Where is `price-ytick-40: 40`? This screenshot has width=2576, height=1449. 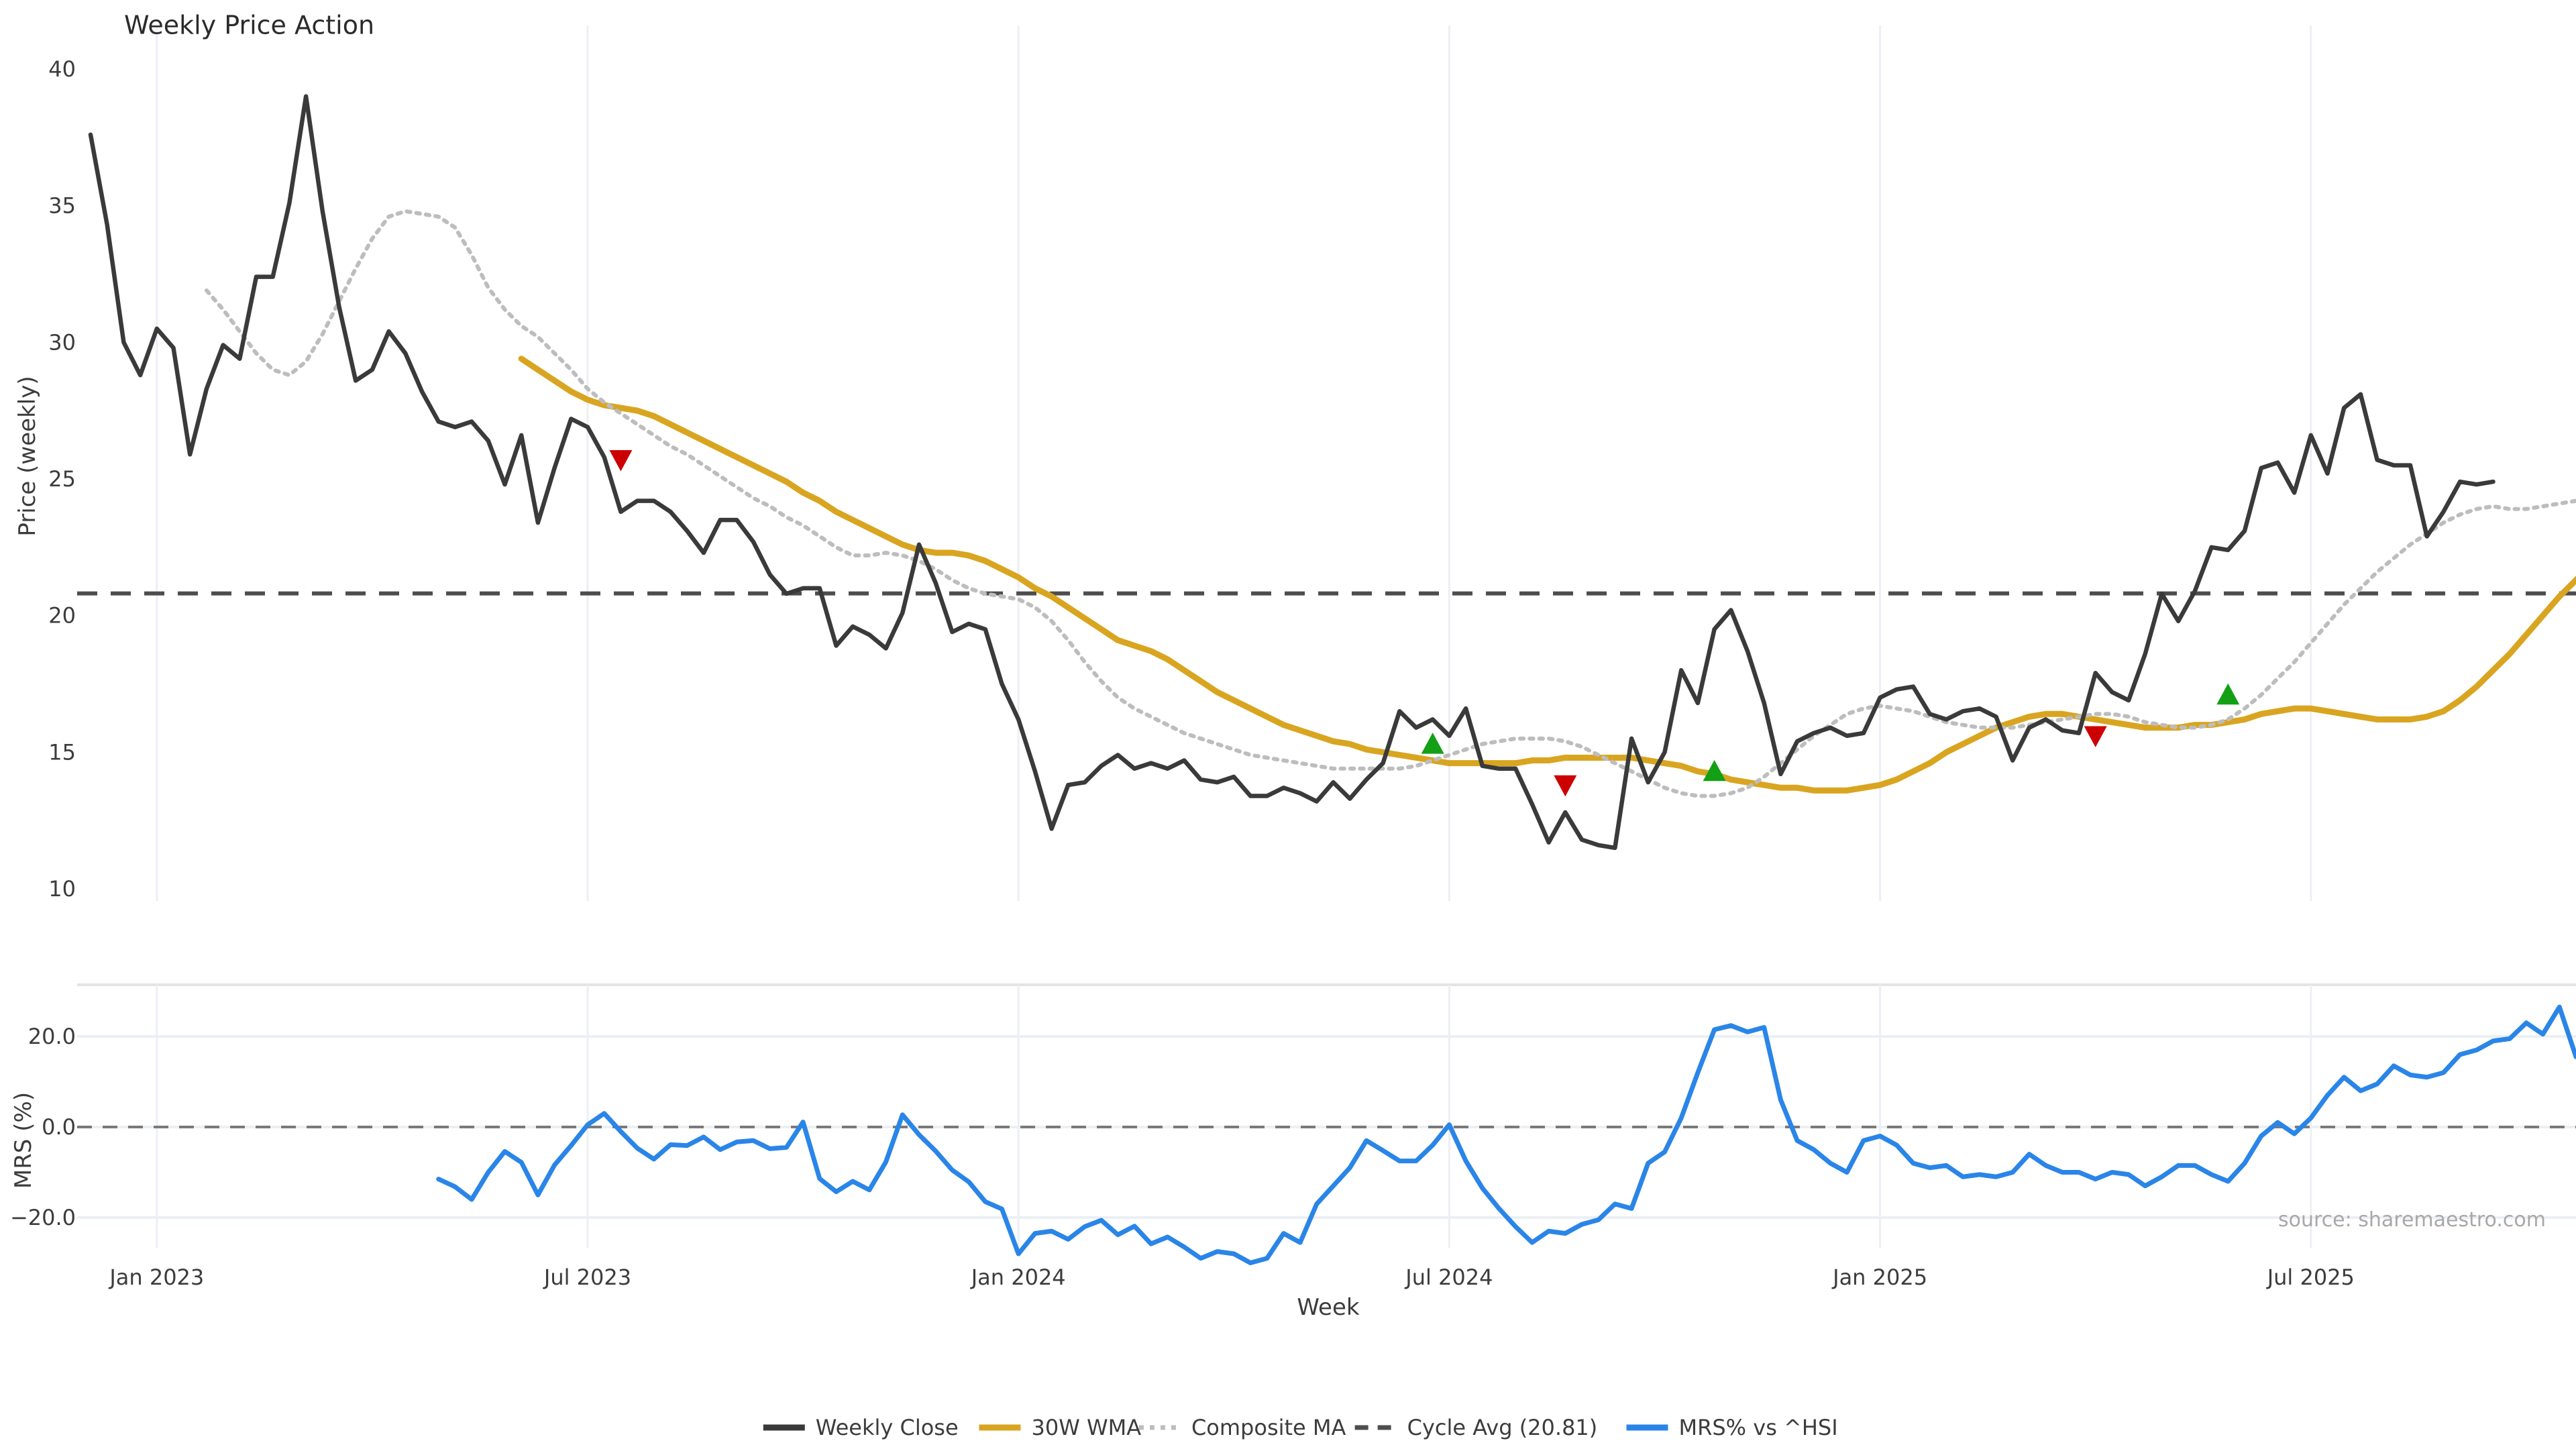
price-ytick-40: 40 is located at coordinates (62, 69).